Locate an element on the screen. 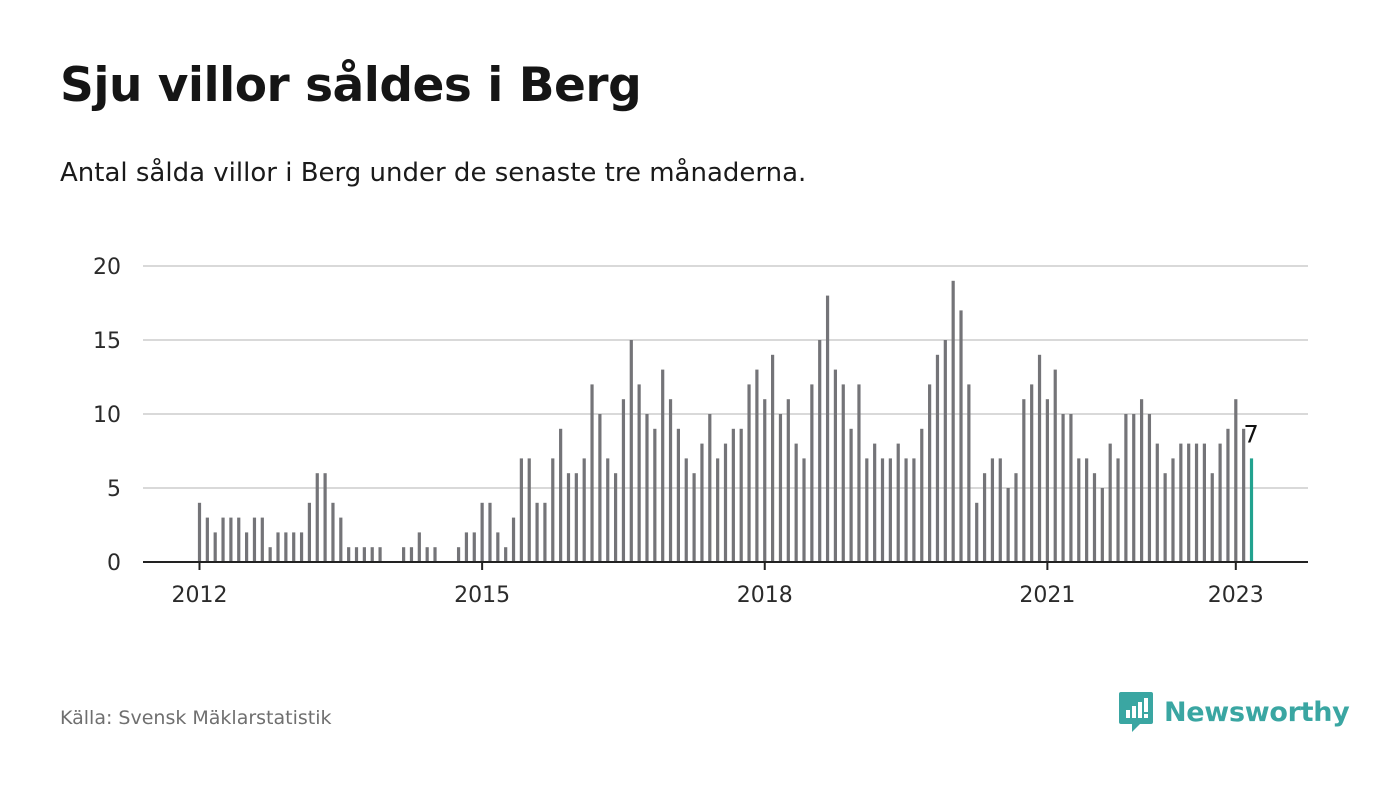 The width and height of the screenshot is (1400, 794). brand-logo: Newsworthy is located at coordinates (1234, 712).